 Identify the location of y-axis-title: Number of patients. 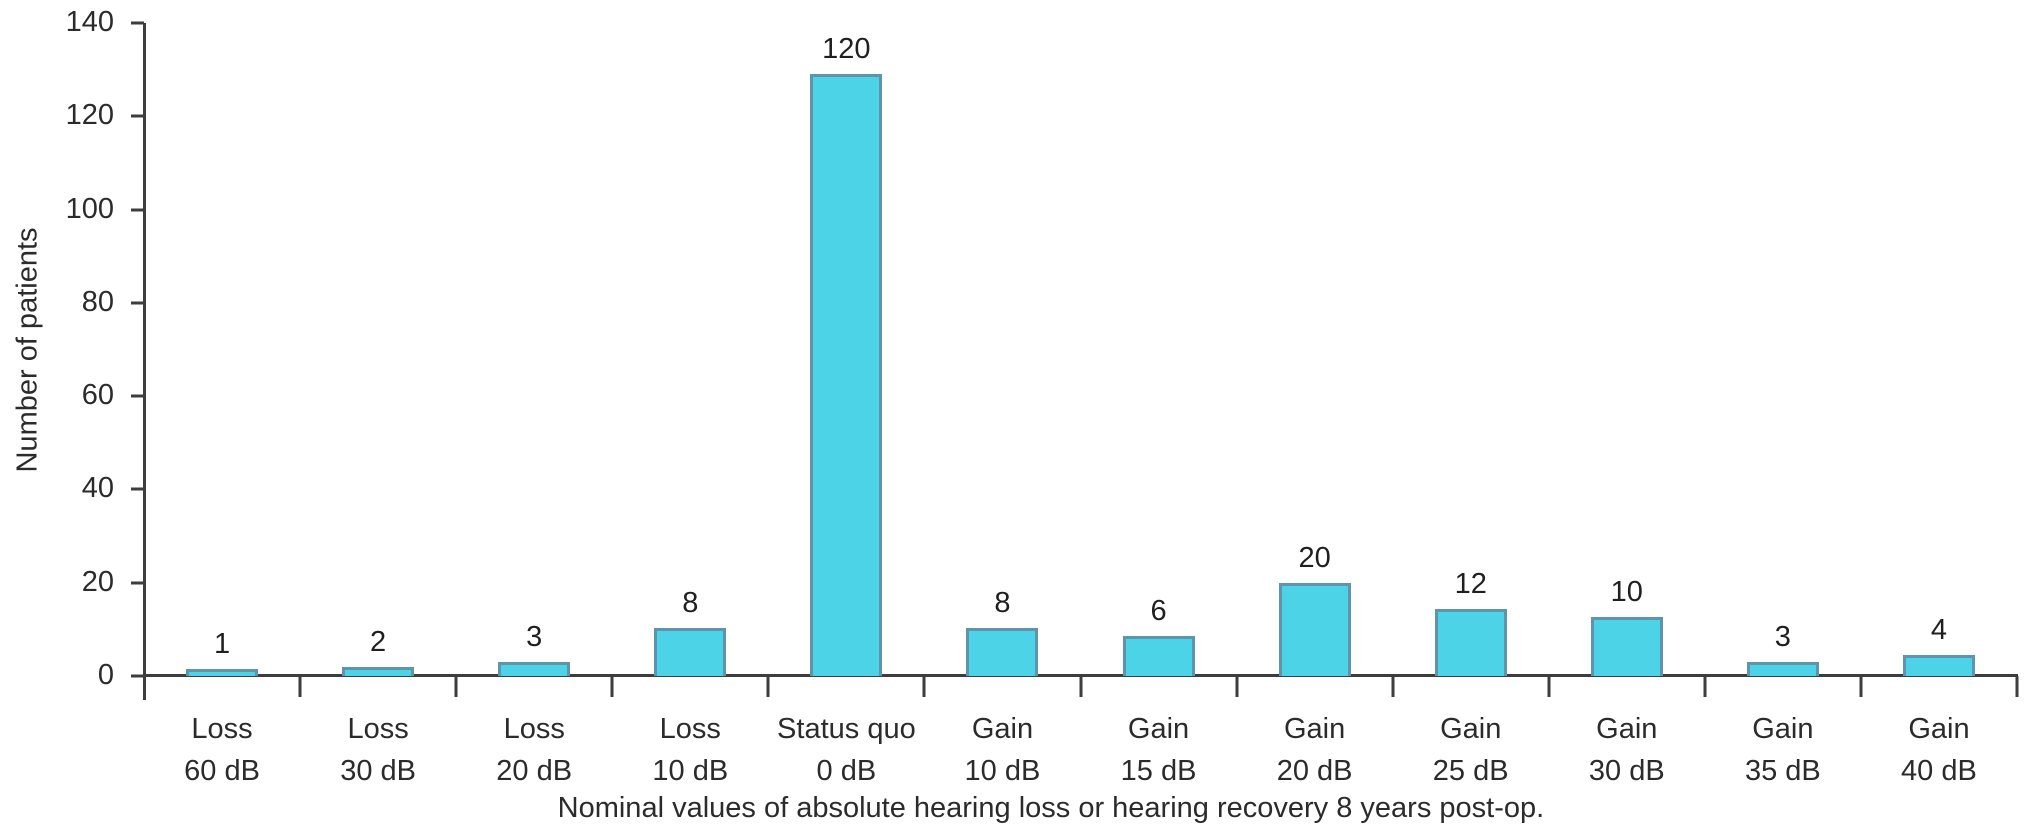
(27, 350).